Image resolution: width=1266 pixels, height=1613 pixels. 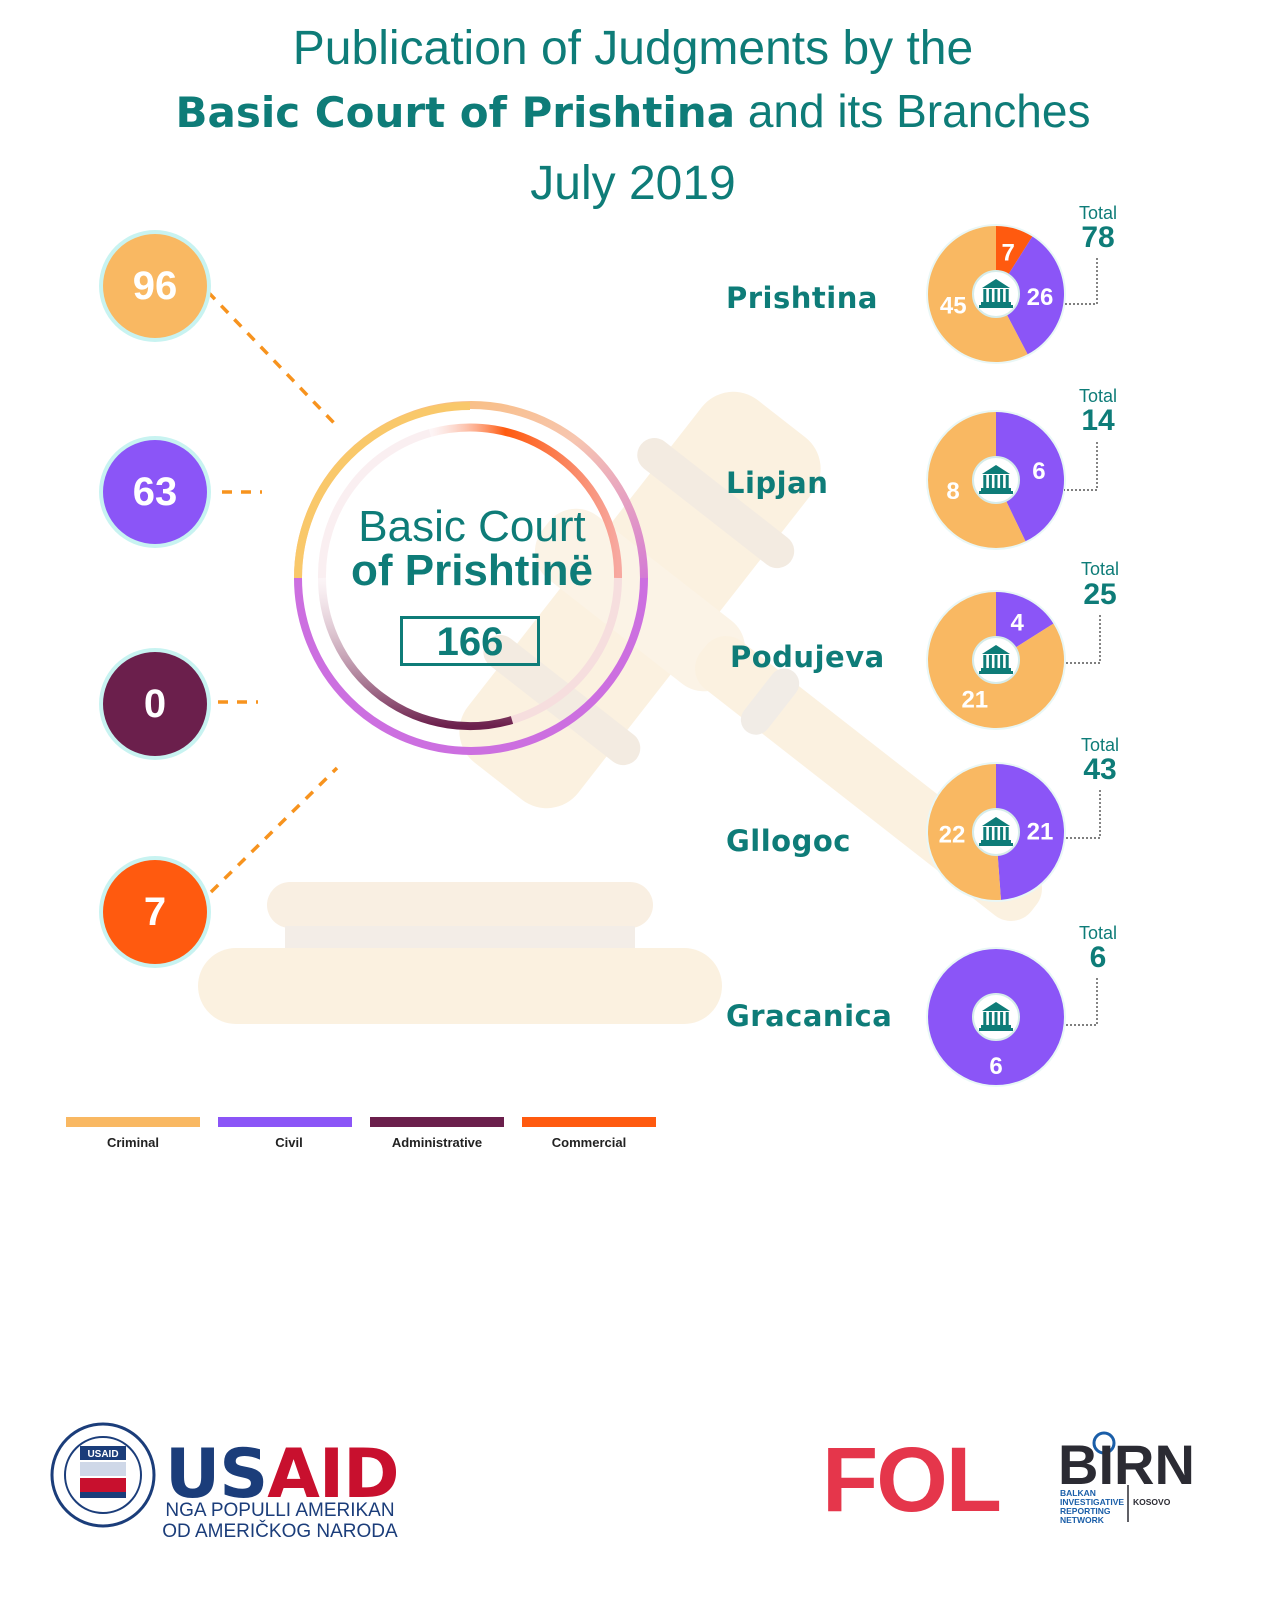 I want to click on center-label-line-1: Basic Court, so click(x=472, y=526).